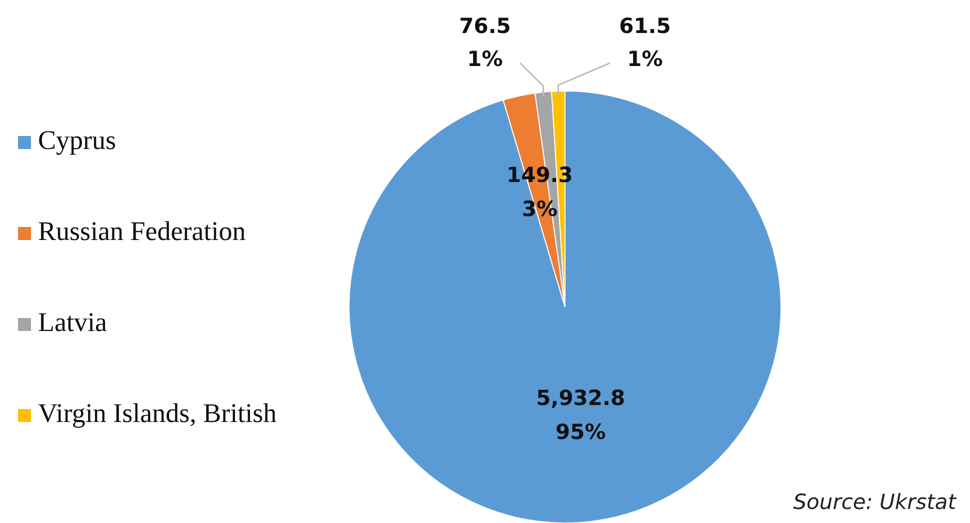 The width and height of the screenshot is (970, 523). Describe the element at coordinates (645, 42) in the screenshot. I see `data-label: 61.5 1%` at that location.